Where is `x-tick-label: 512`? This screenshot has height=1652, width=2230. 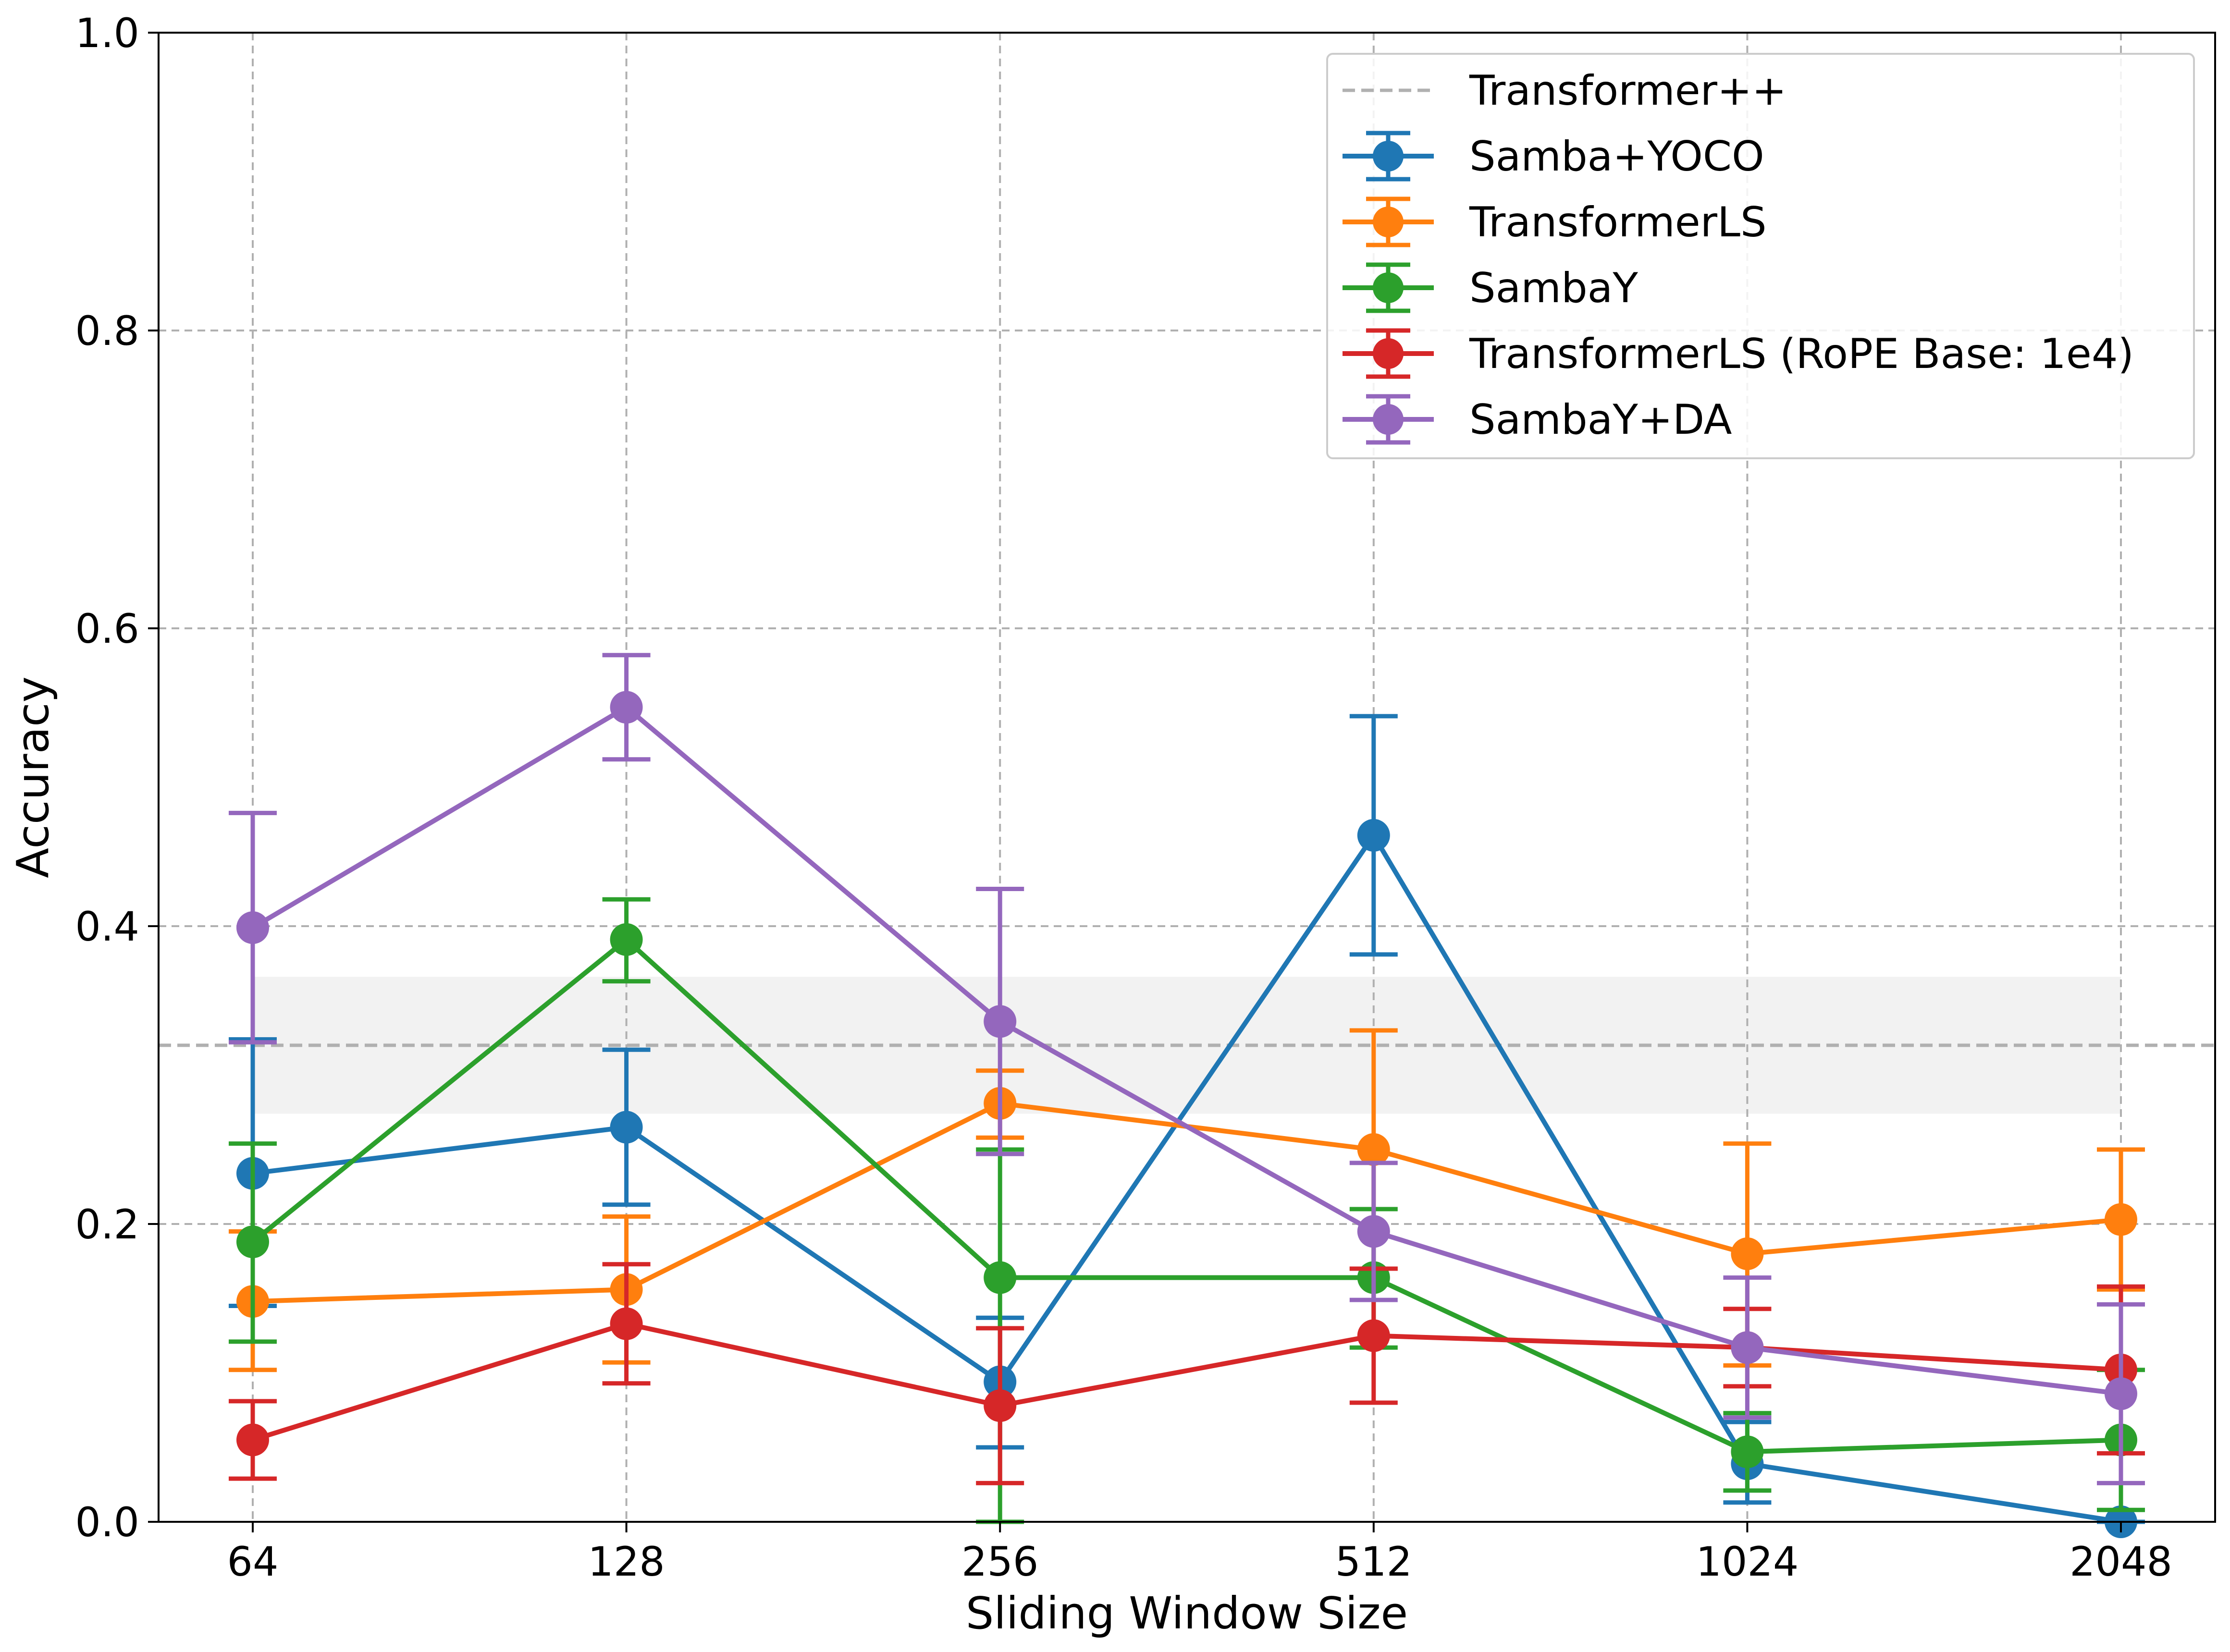 x-tick-label: 512 is located at coordinates (1373, 1562).